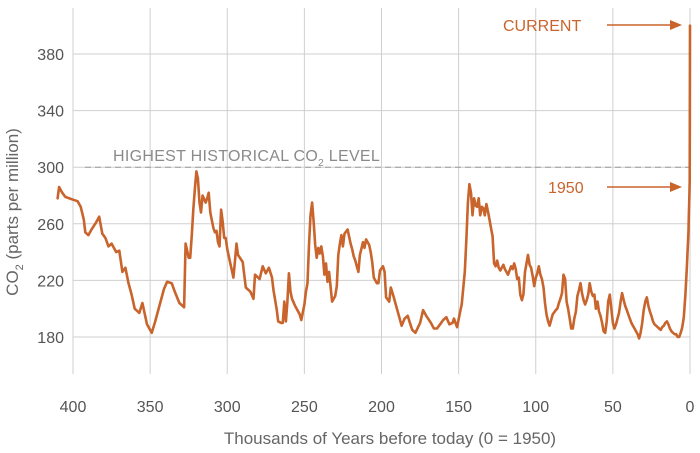 The width and height of the screenshot is (700, 453). I want to click on y-tick-label: 380, so click(50, 55).